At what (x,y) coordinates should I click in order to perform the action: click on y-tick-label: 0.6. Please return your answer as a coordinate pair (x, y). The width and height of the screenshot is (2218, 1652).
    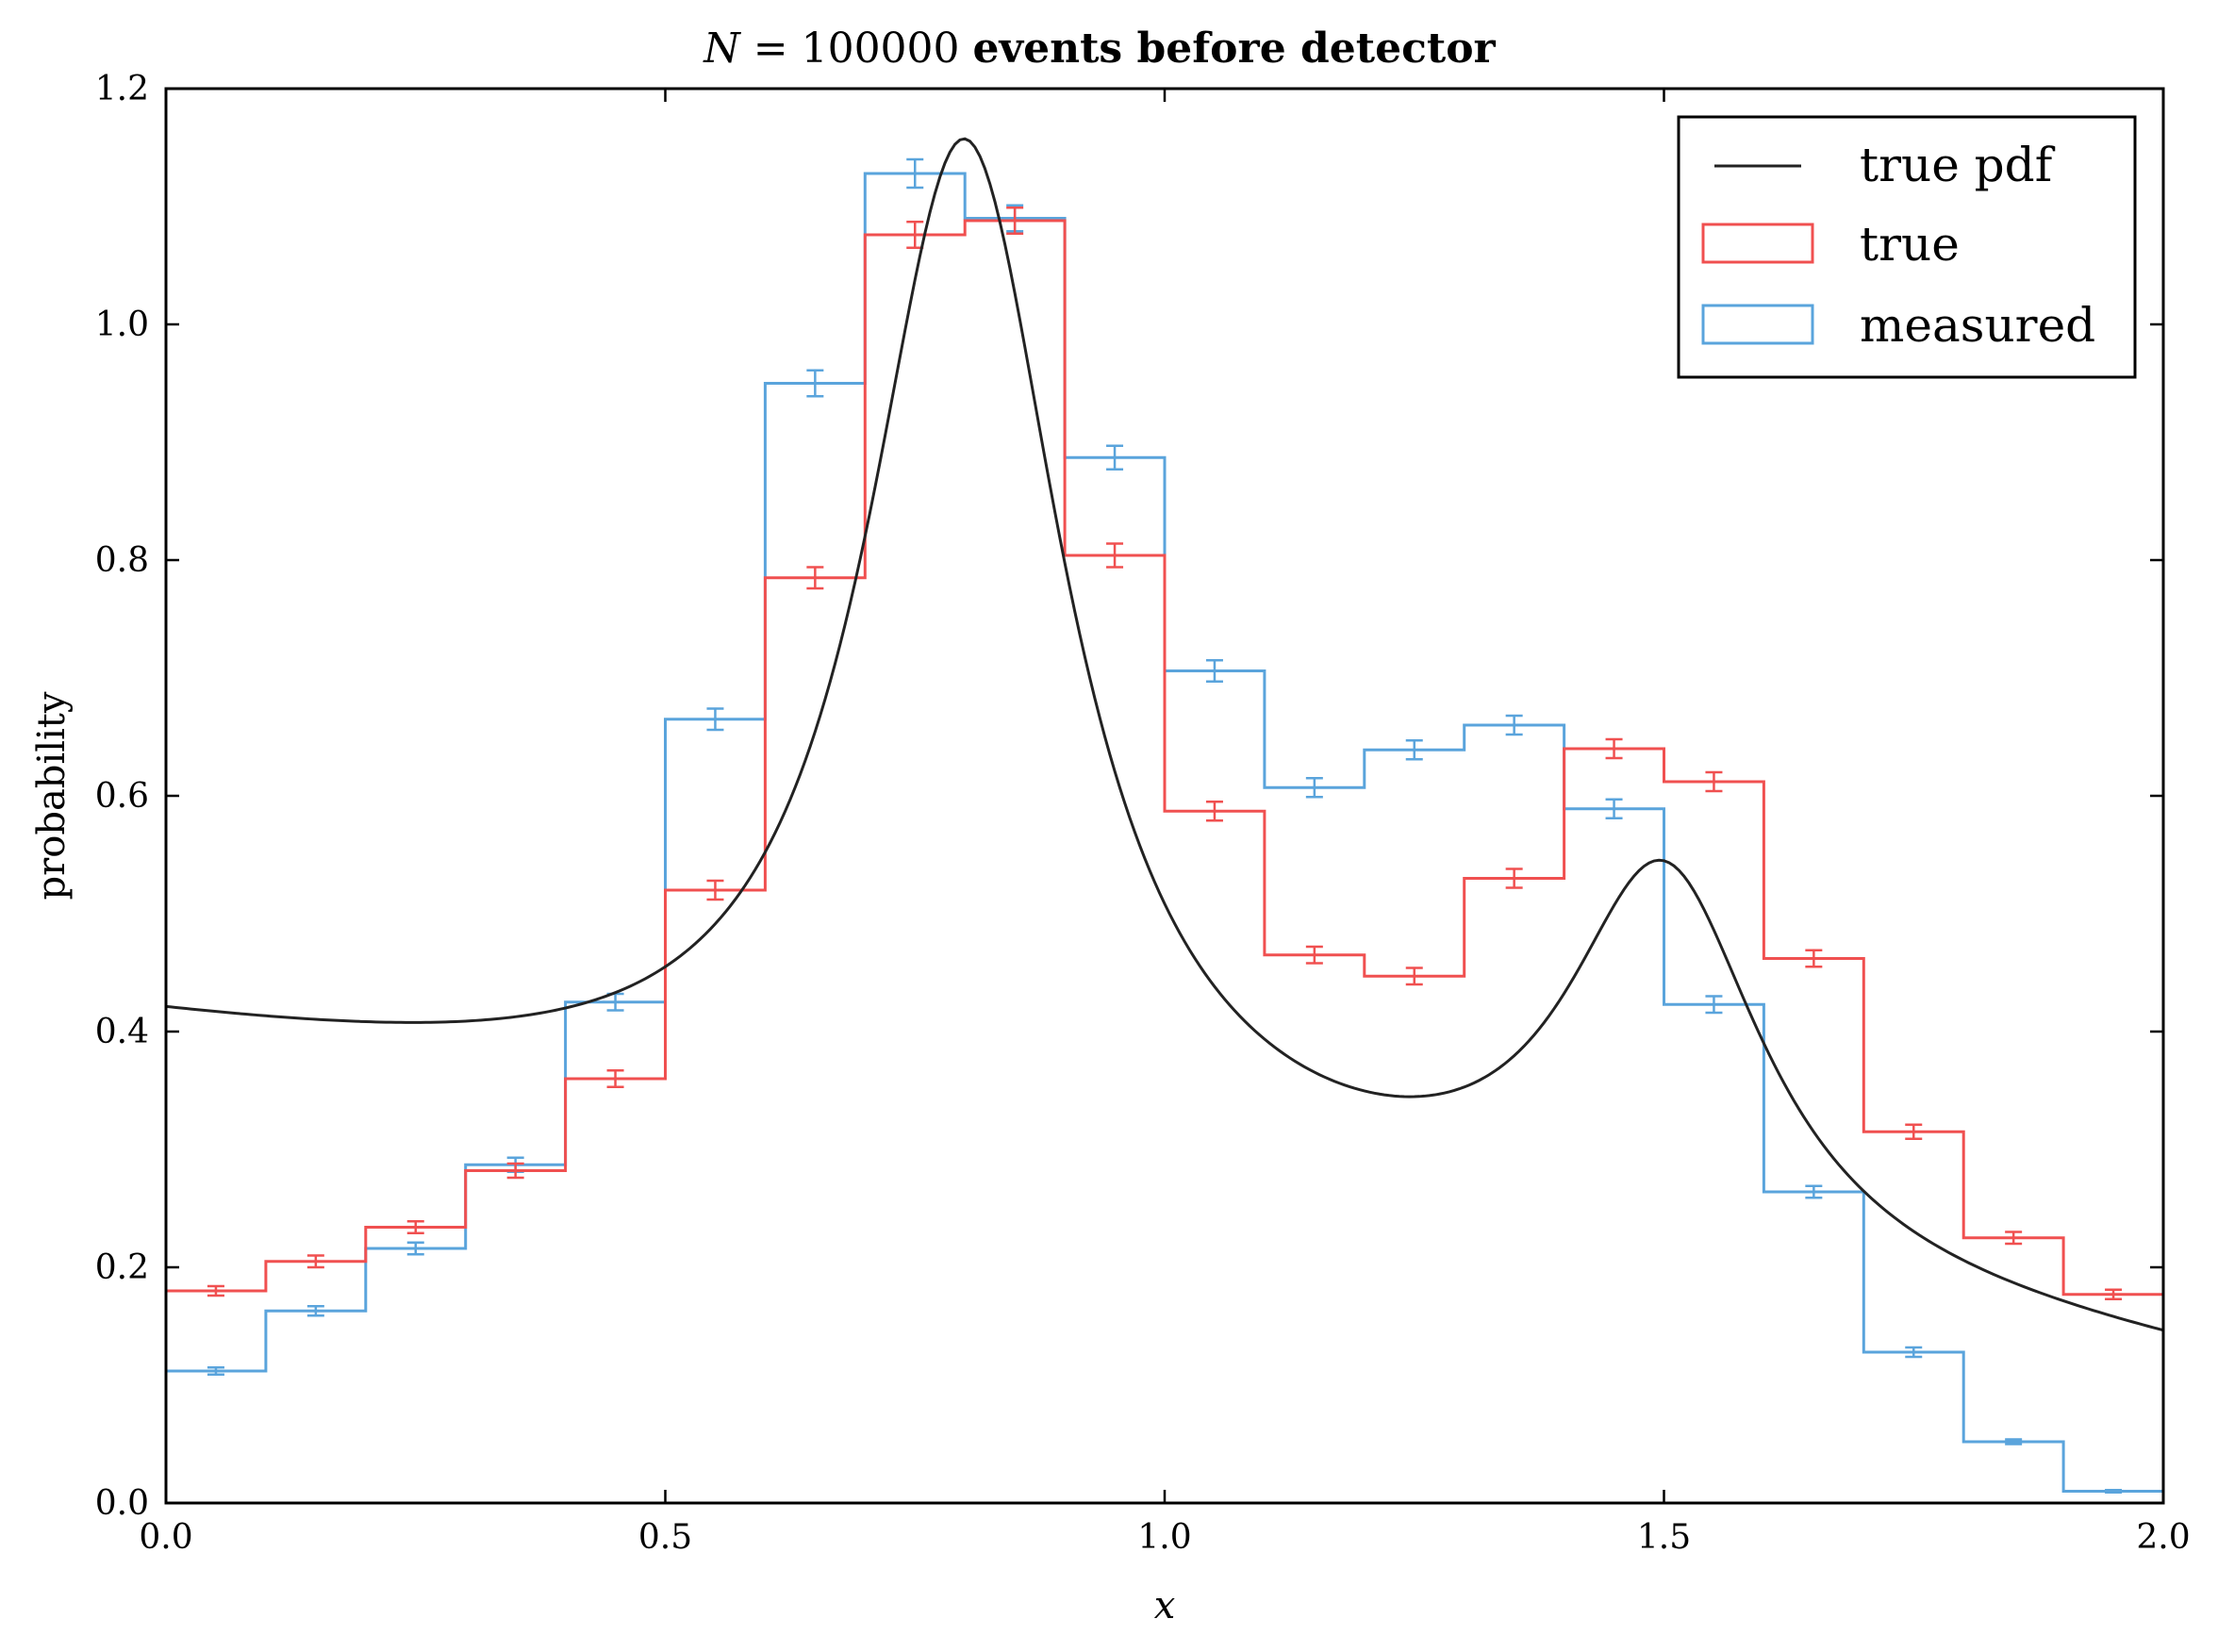
    Looking at the image, I should click on (122, 796).